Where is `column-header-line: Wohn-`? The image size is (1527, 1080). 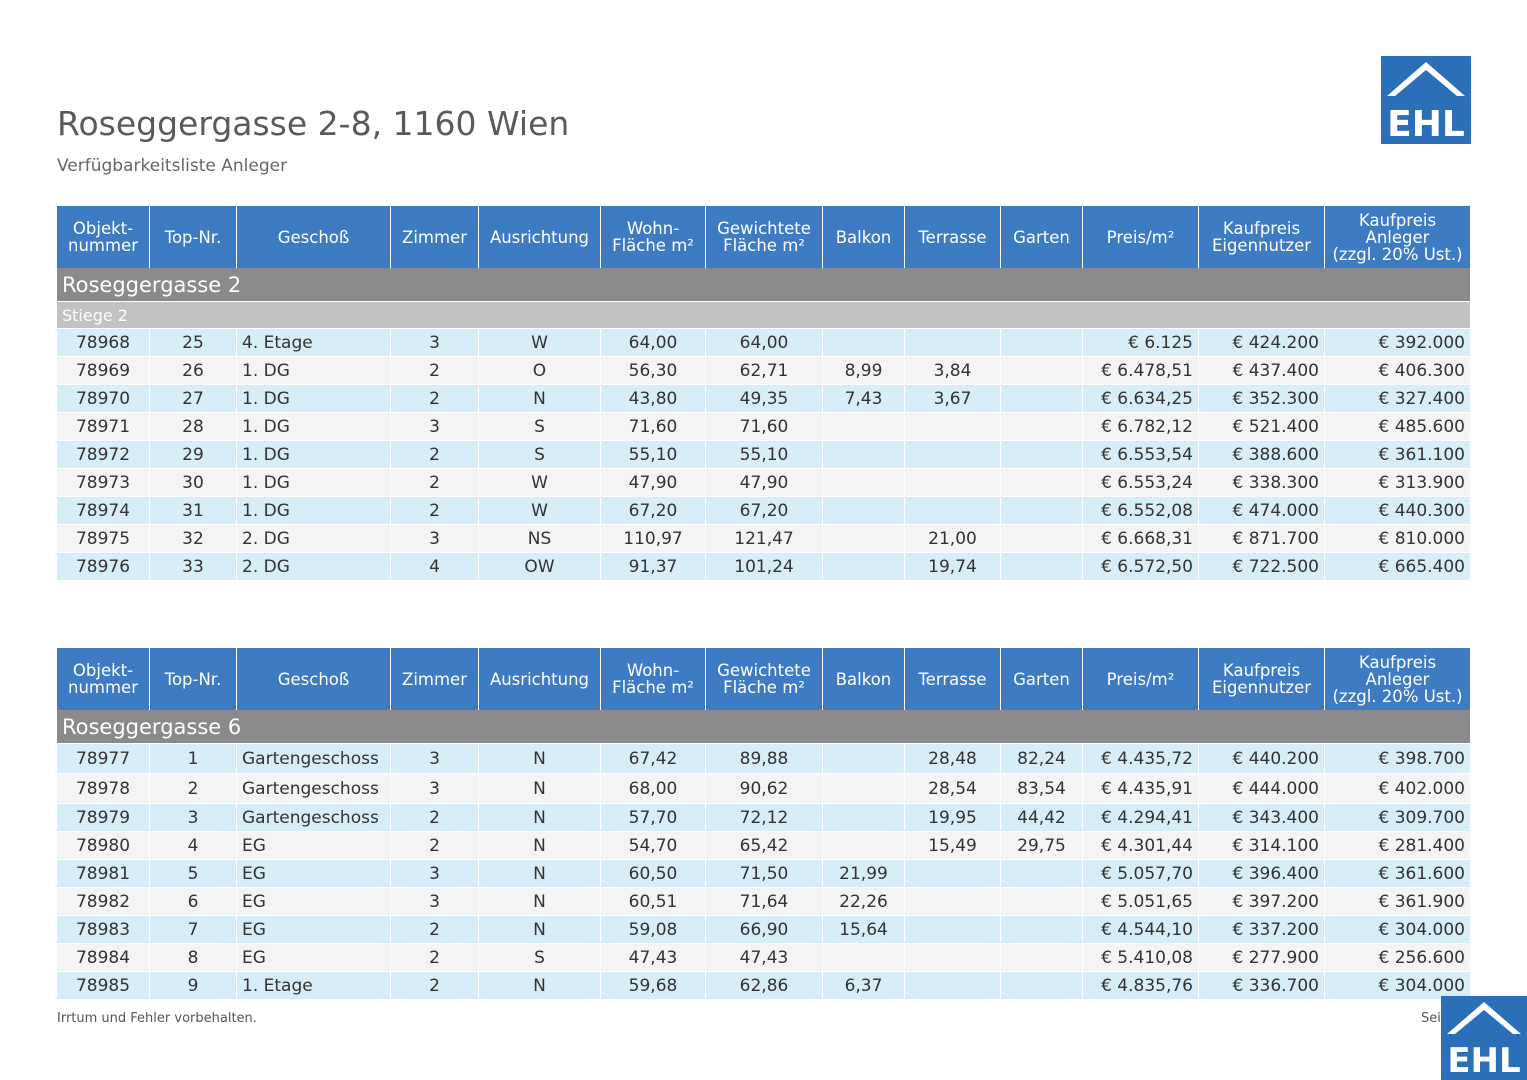 column-header-line: Wohn- is located at coordinates (653, 670).